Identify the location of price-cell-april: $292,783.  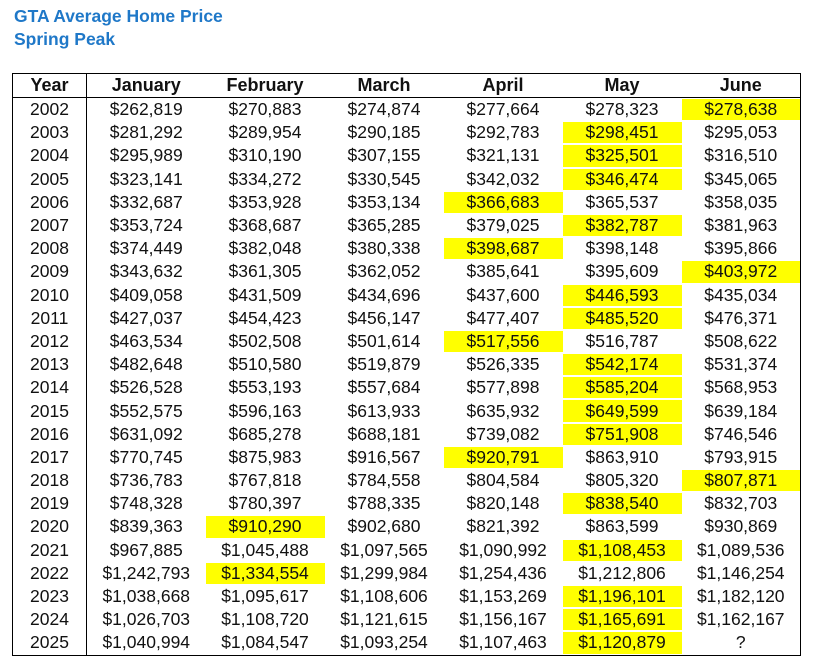
(503, 132).